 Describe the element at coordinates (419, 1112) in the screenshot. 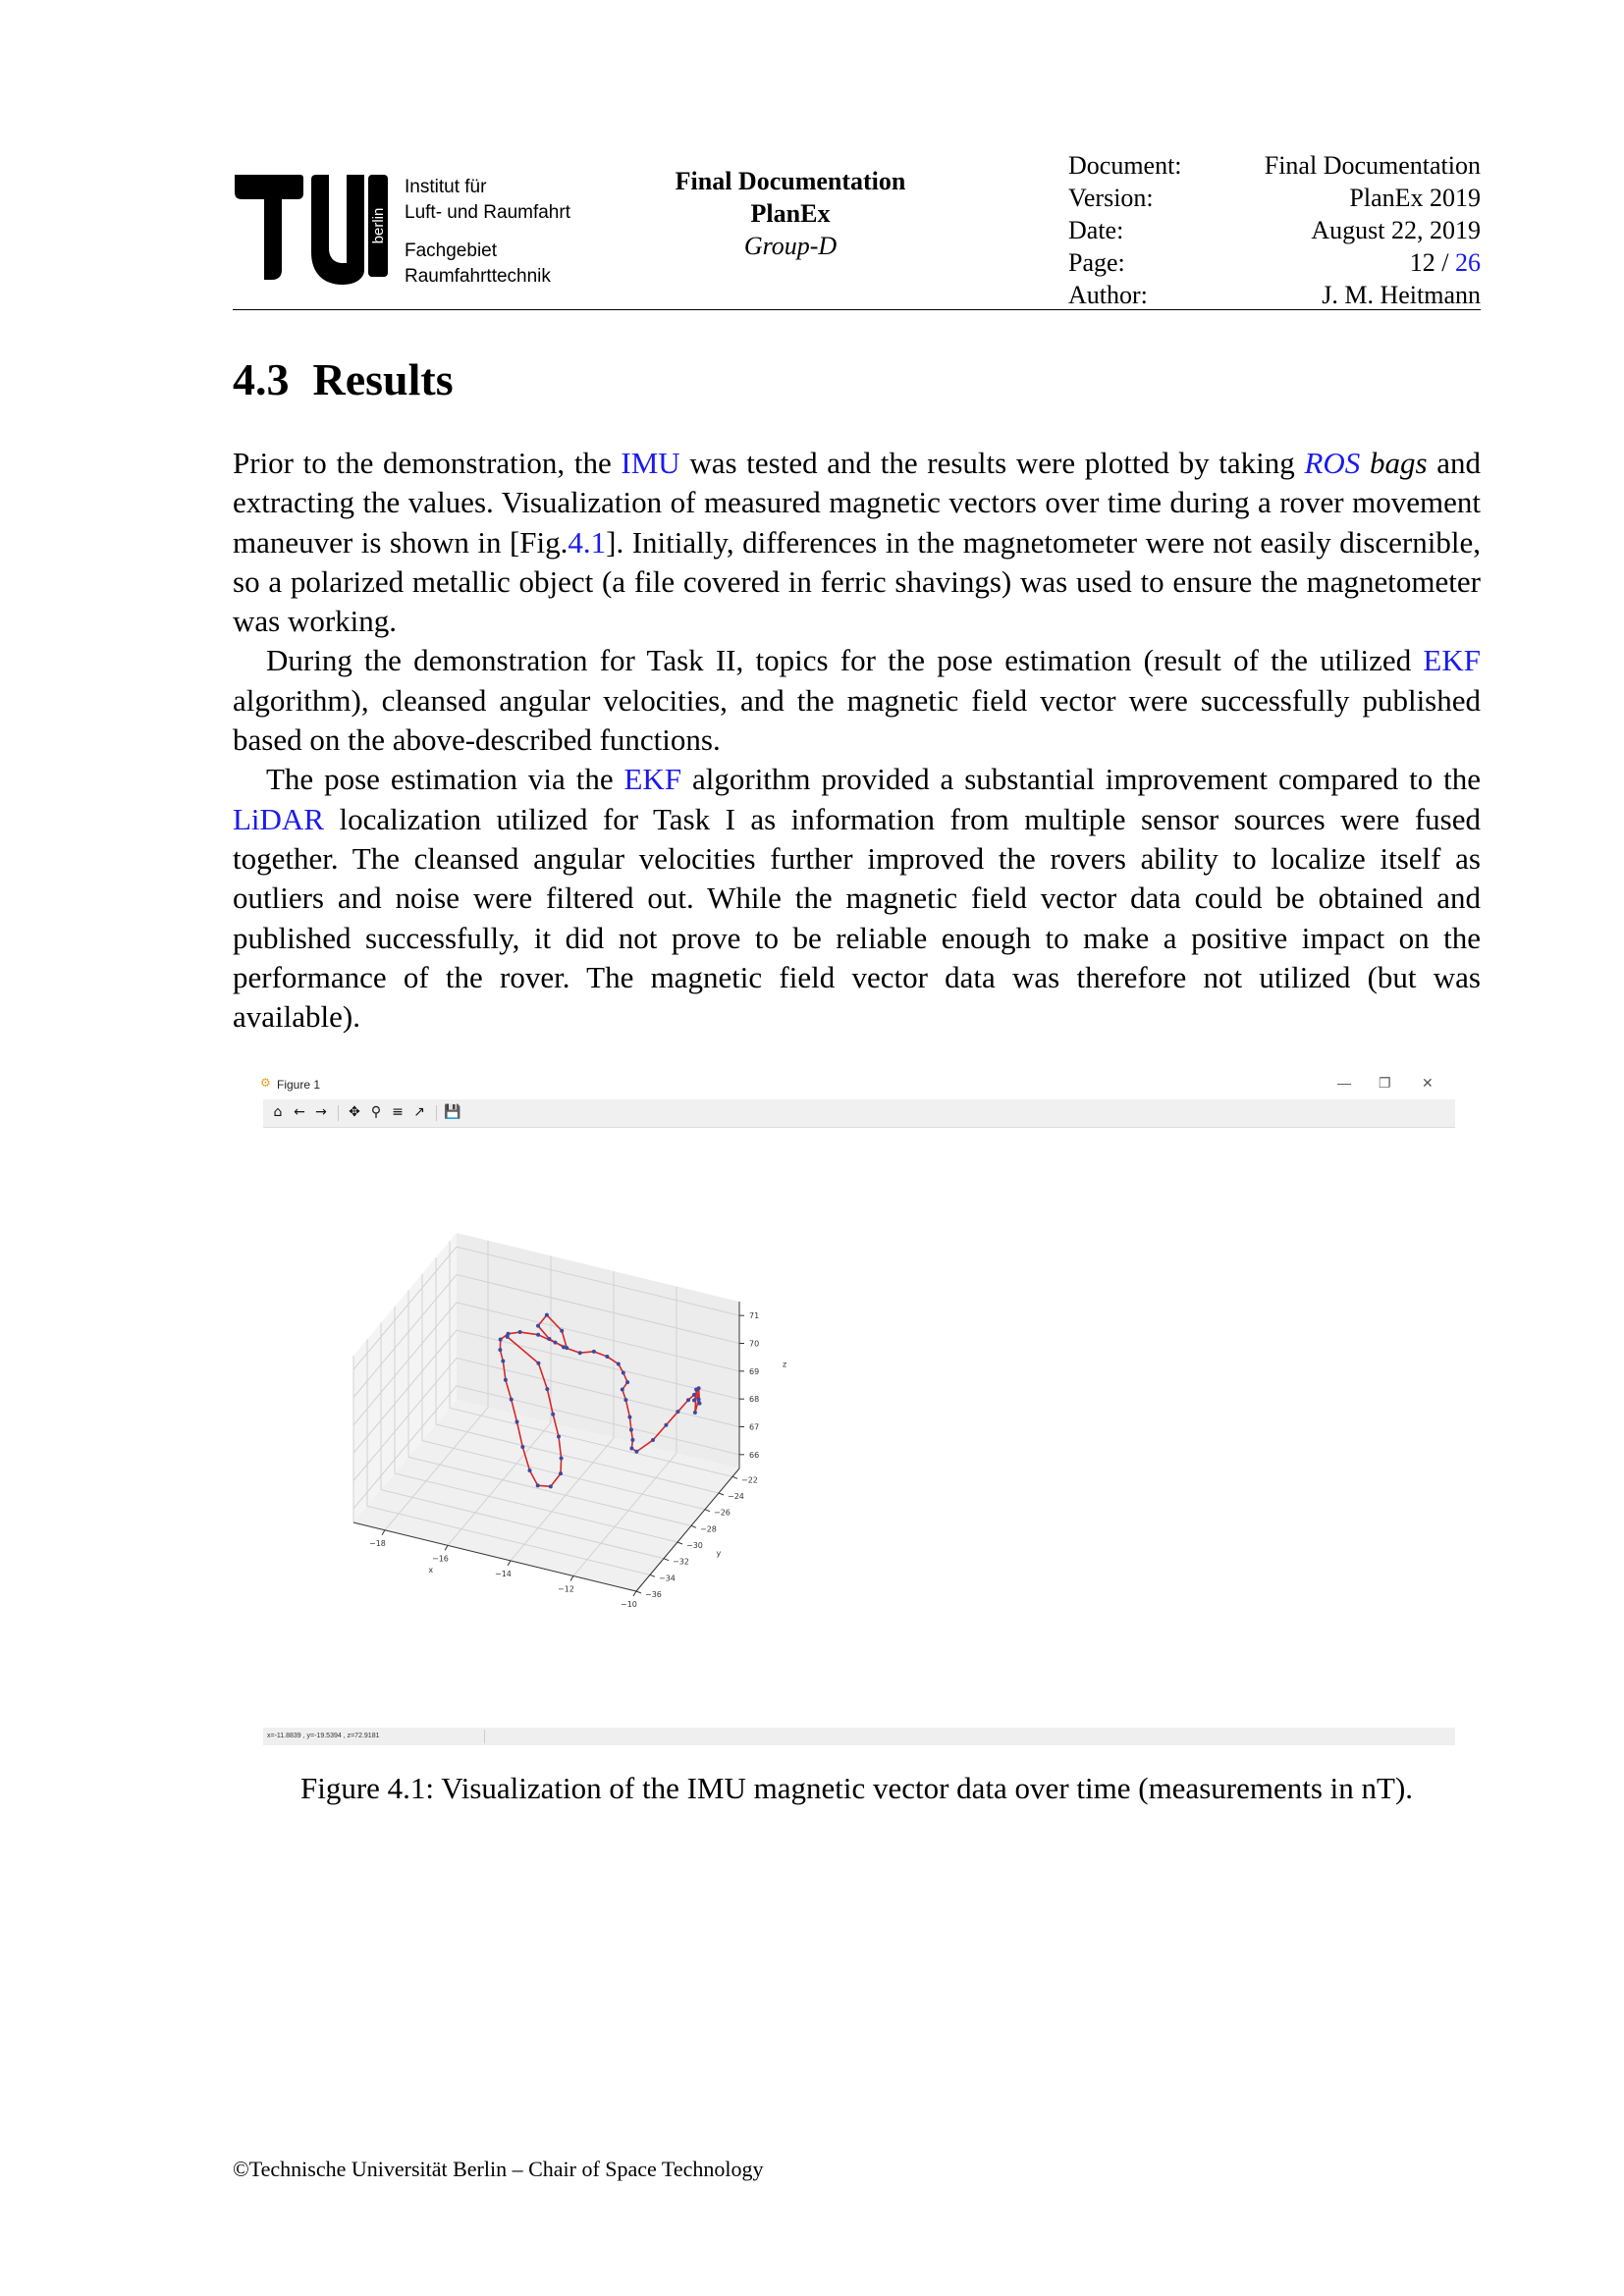

I see `edit-axes-icon: ↗` at that location.